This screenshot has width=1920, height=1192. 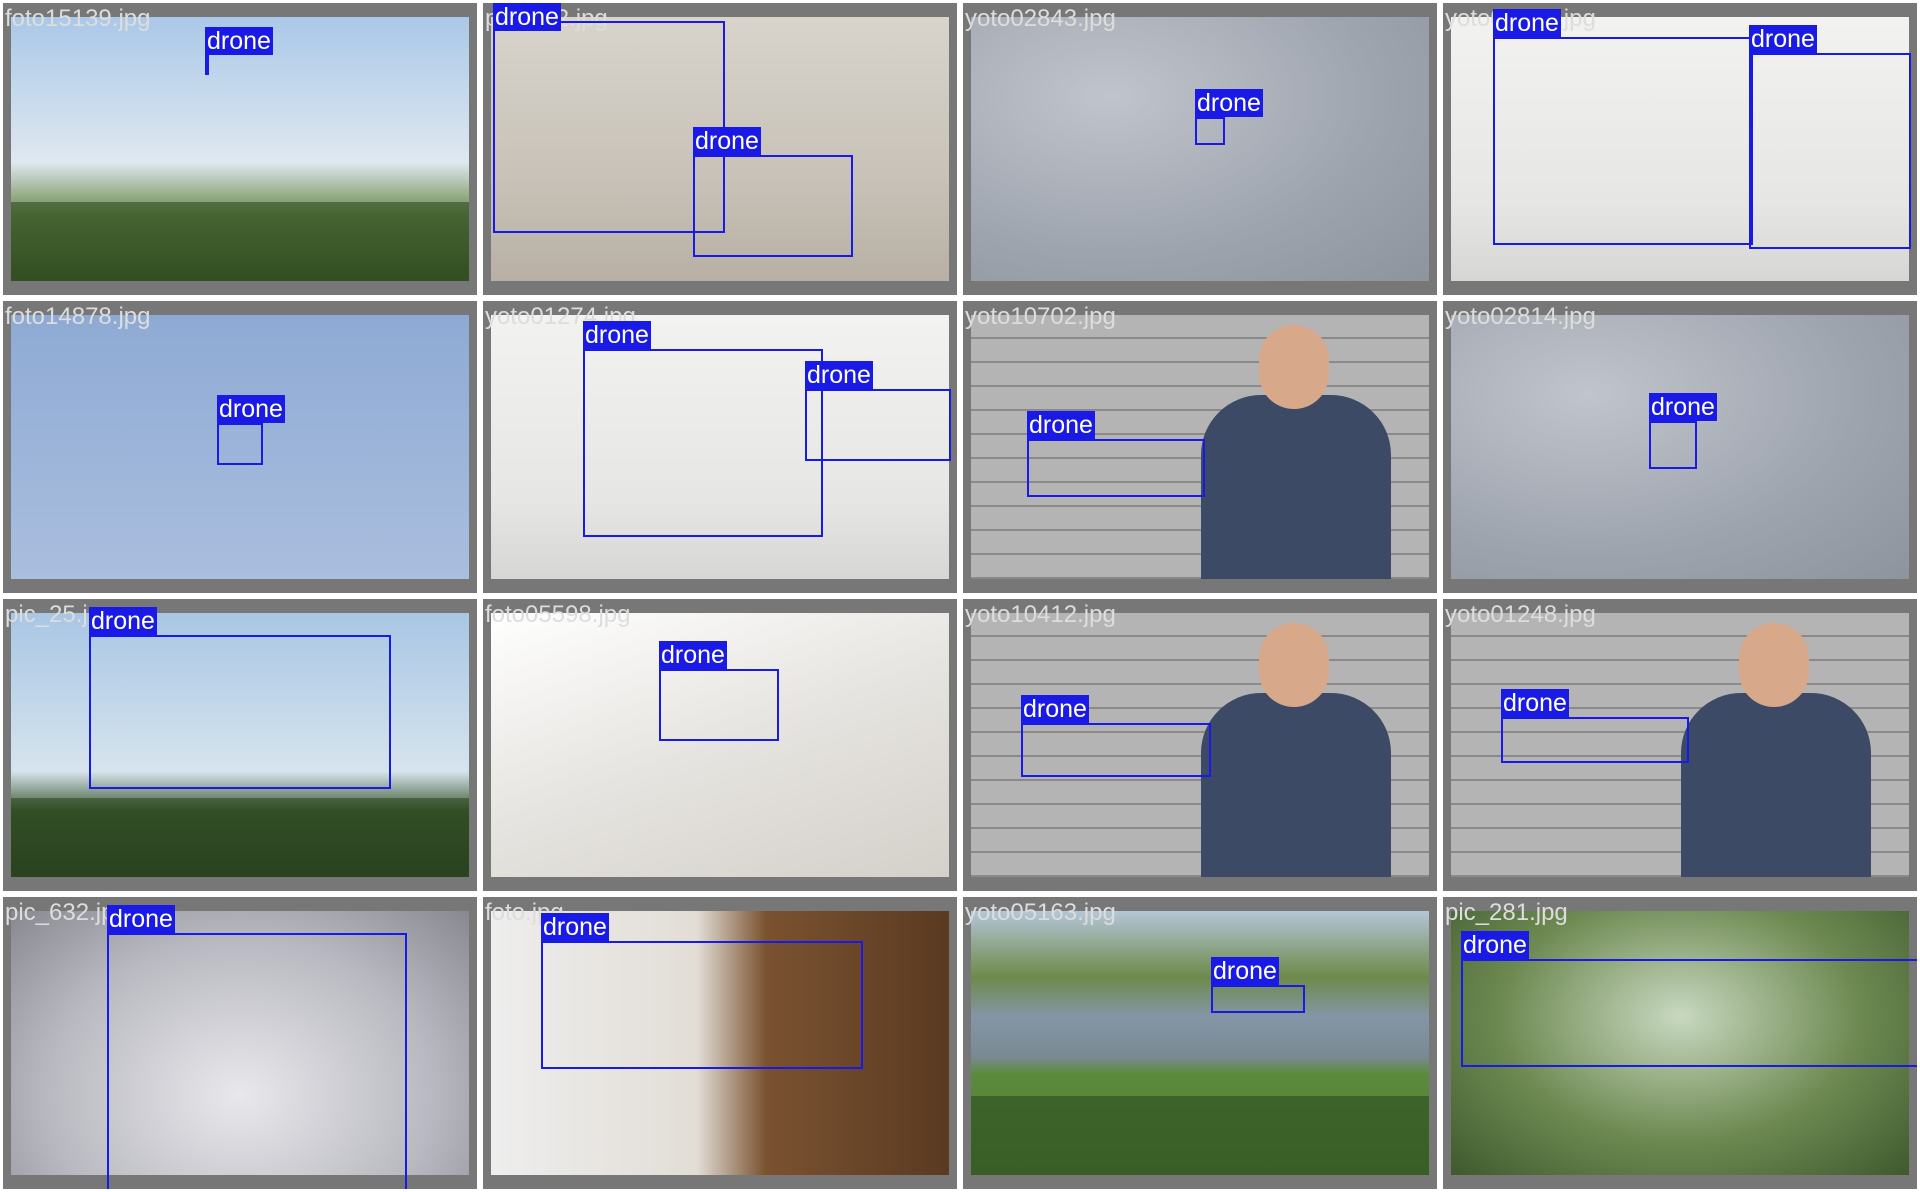 I want to click on image-tile: yoto10412.jpg drone, so click(x=1200, y=745).